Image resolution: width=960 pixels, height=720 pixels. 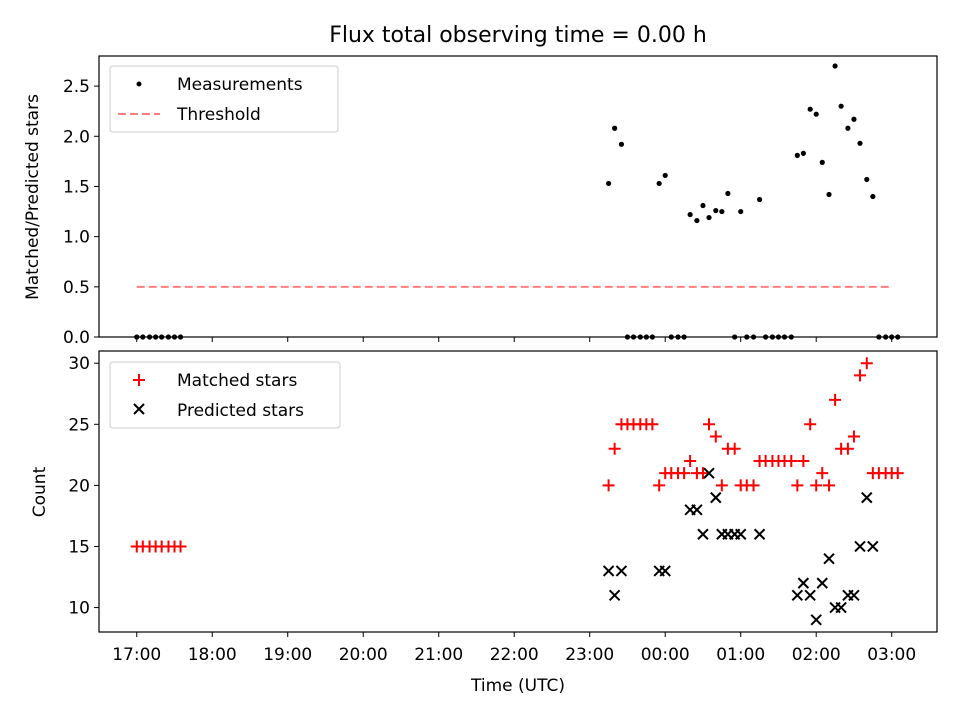 I want to click on x-tick-label: 17:00, so click(x=136, y=655).